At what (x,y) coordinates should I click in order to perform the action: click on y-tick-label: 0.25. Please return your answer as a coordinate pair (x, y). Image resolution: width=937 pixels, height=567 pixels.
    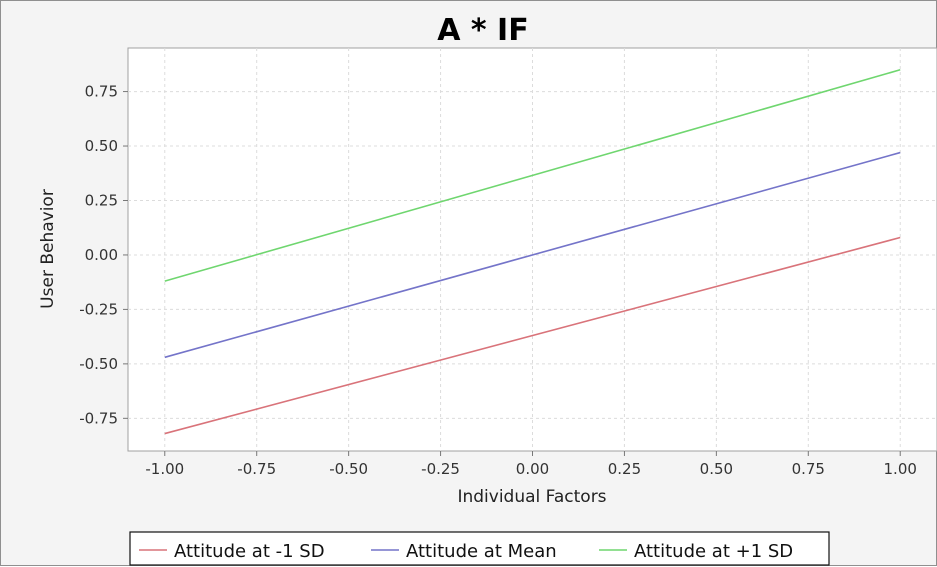
    Looking at the image, I should click on (101, 200).